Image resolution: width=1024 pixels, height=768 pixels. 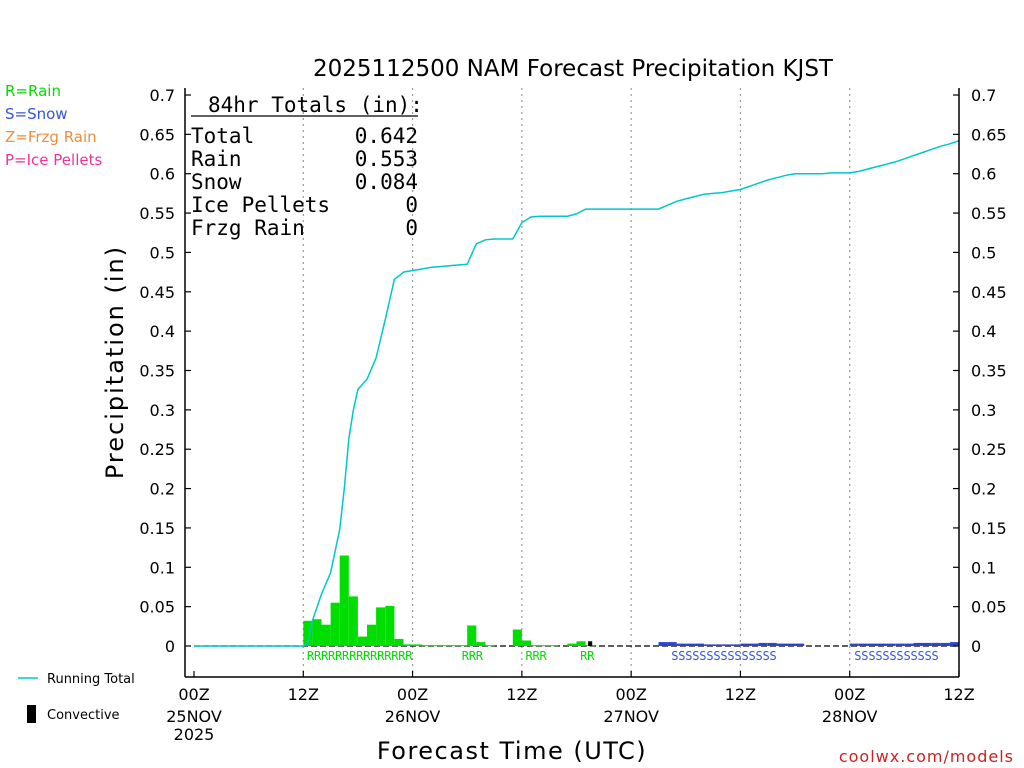 I want to click on ptype-legend-item: Z=Frzg Rain, so click(x=51, y=137).